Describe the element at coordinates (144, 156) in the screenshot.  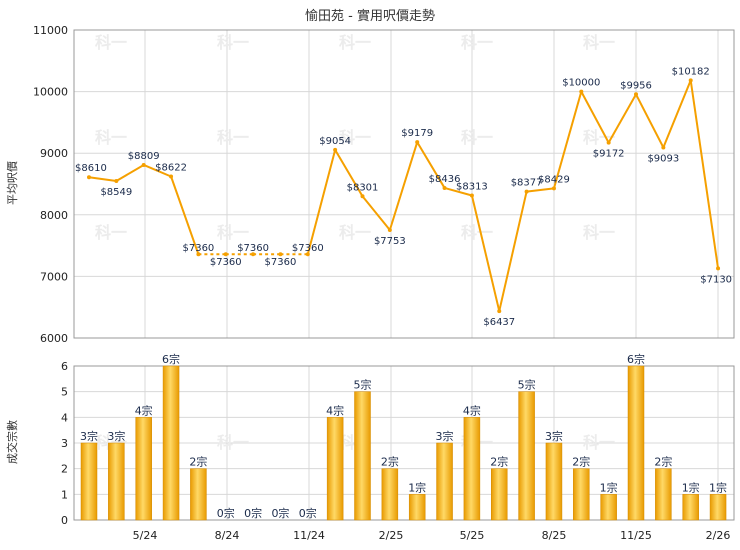
I see `line-data-label: $8809` at that location.